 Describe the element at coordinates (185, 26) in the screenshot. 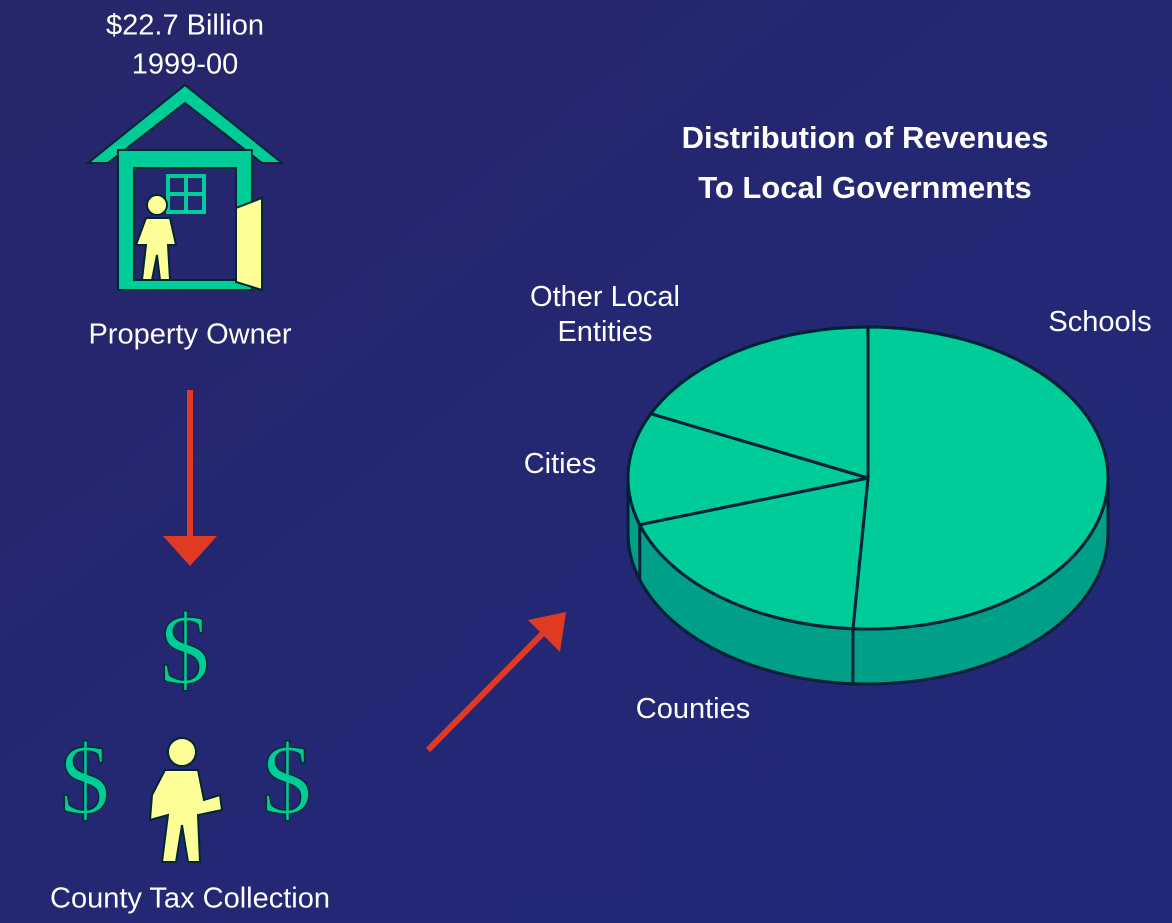

I see `amount: $22.7 Billion` at that location.